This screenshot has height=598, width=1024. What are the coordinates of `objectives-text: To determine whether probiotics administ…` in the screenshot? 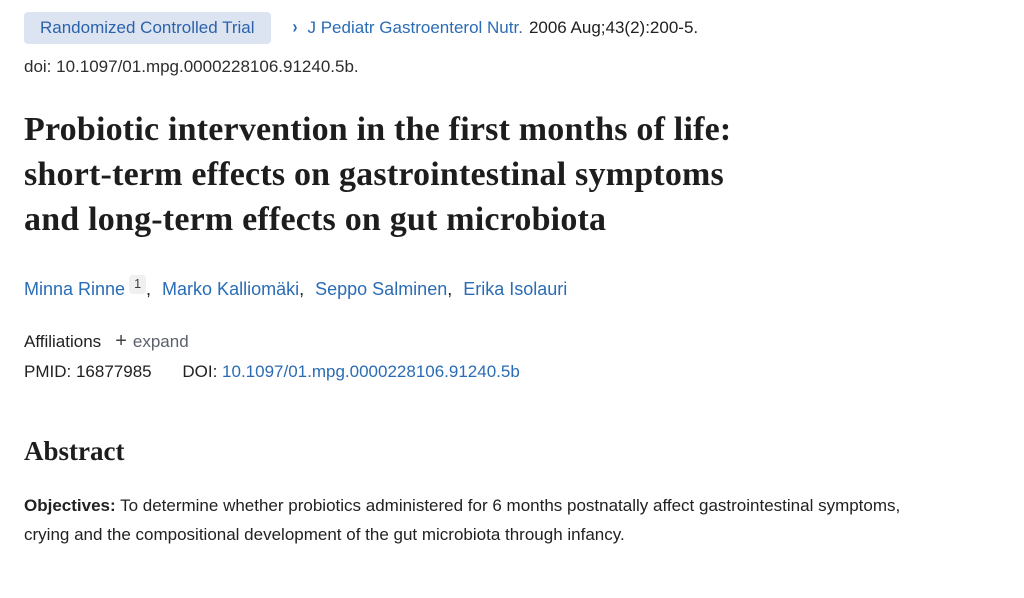 It's located at (462, 520).